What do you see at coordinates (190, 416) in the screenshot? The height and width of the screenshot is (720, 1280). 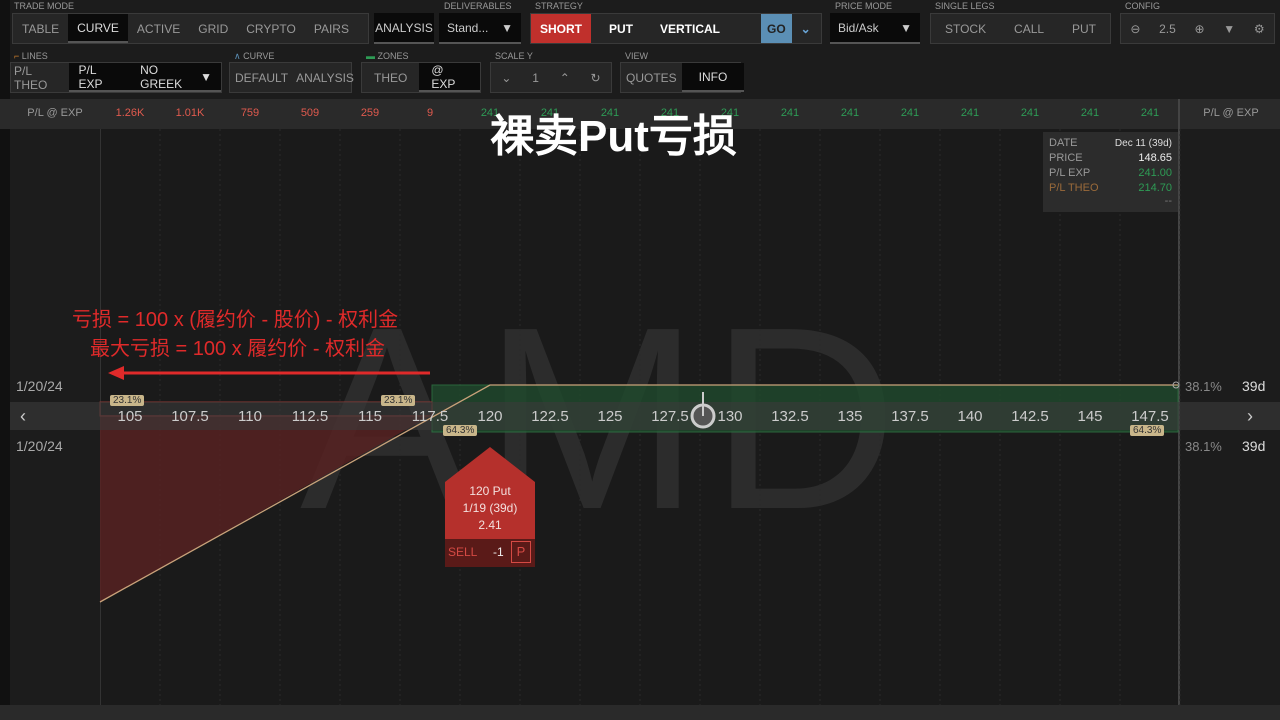 I see `strike-label: 107.5` at bounding box center [190, 416].